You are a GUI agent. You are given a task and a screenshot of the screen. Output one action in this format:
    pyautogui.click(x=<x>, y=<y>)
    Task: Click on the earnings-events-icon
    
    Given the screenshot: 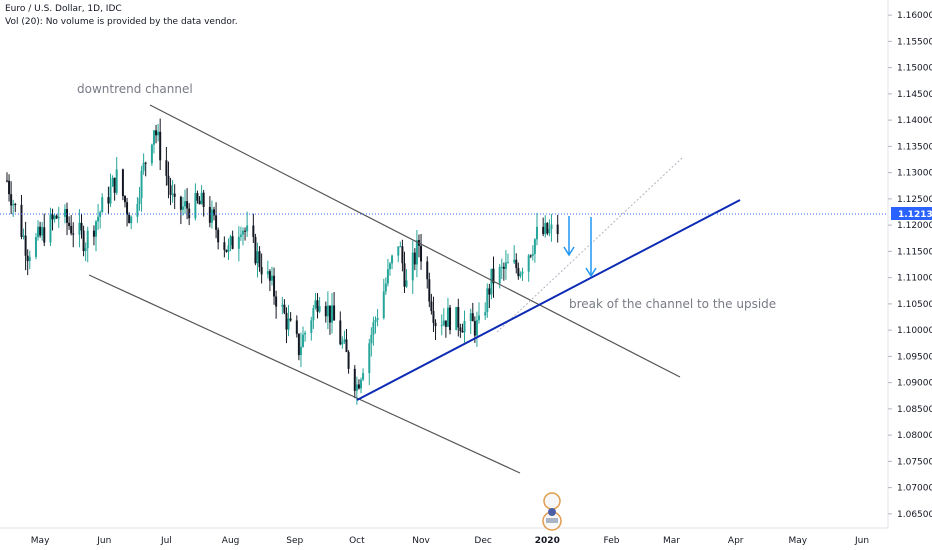 What is the action you would take?
    pyautogui.click(x=552, y=511)
    